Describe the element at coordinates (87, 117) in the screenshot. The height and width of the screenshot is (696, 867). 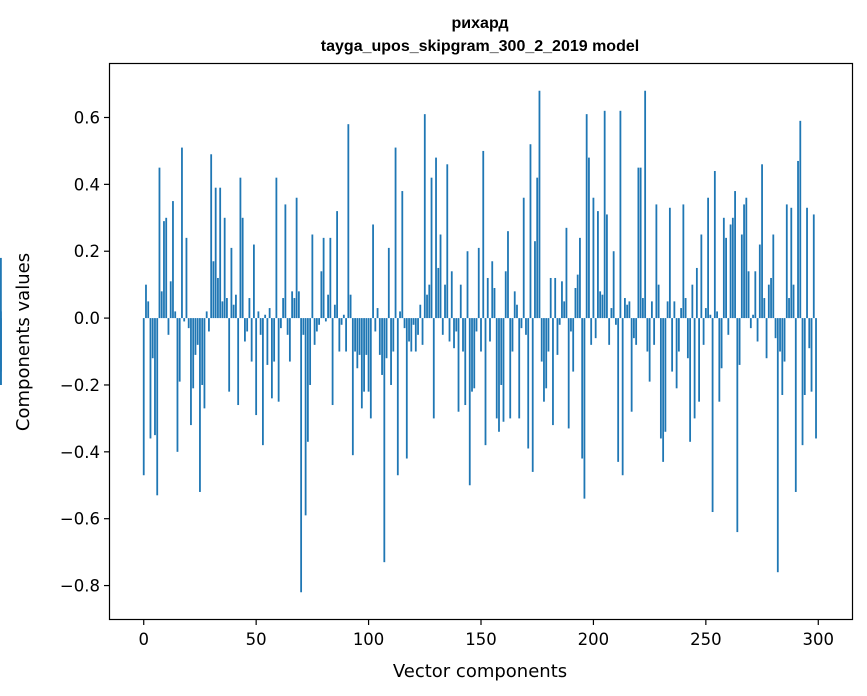
I see `y-tick-label: 0.6` at that location.